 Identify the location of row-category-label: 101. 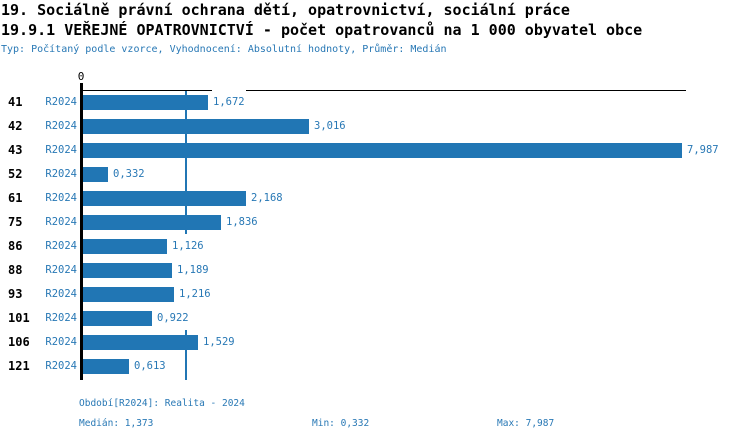
(19, 318).